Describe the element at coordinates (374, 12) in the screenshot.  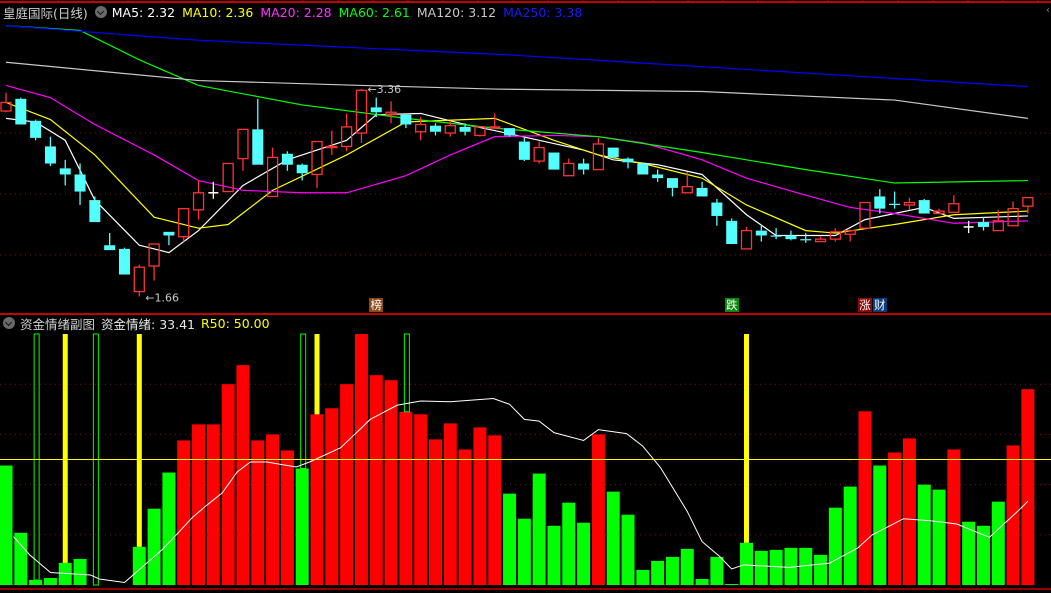
I see `ma60-label: MA60: 2.61` at that location.